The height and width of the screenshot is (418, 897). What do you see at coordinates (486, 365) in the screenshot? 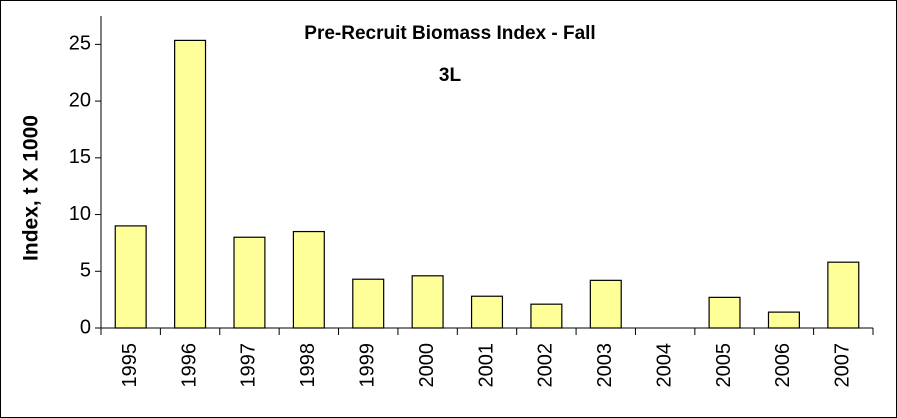
I see `x-tick-label: 2001` at bounding box center [486, 365].